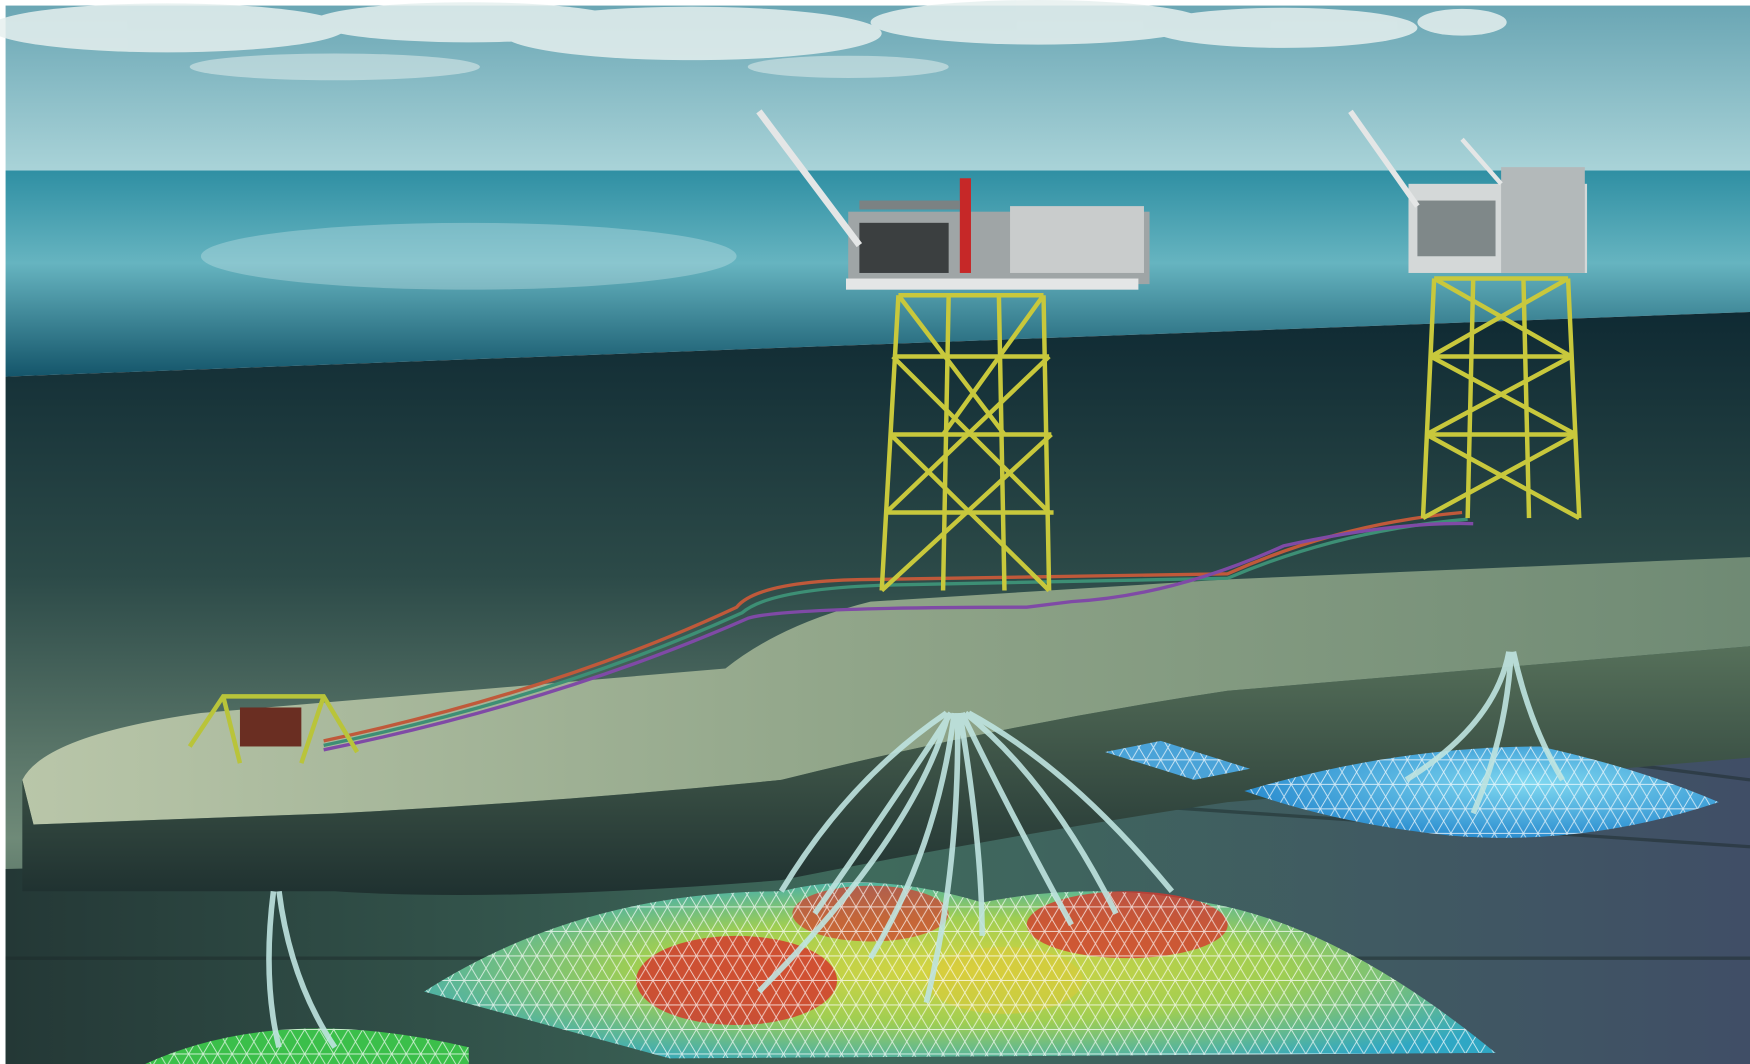 This screenshot has width=1750, height=1064. I want to click on sea-reflection, so click(468, 256).